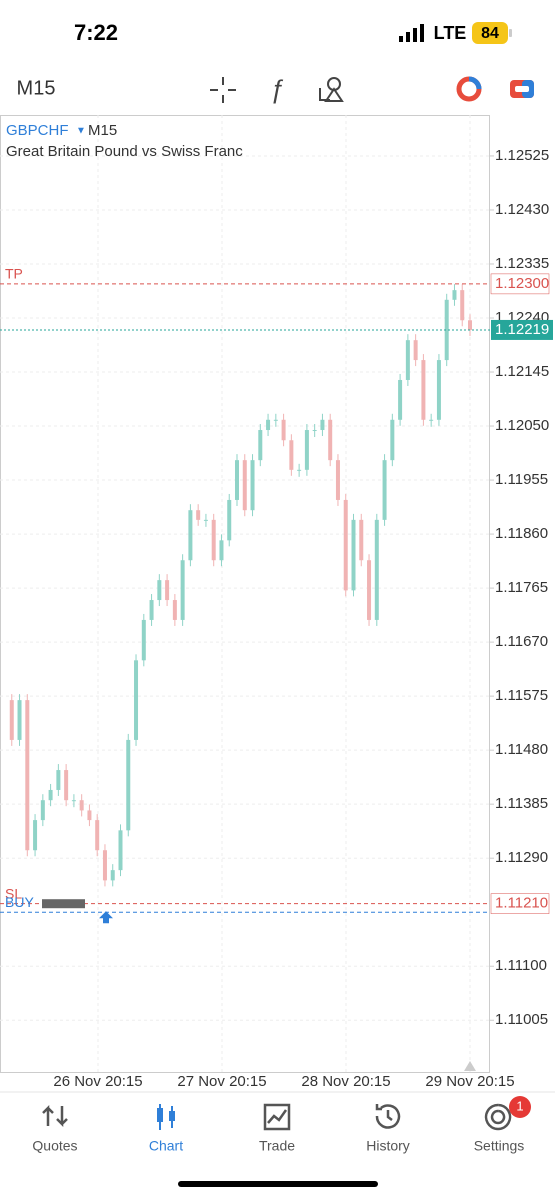 The image size is (555, 1200). Describe the element at coordinates (499, 1146) in the screenshot. I see `tab-label: Settings` at that location.